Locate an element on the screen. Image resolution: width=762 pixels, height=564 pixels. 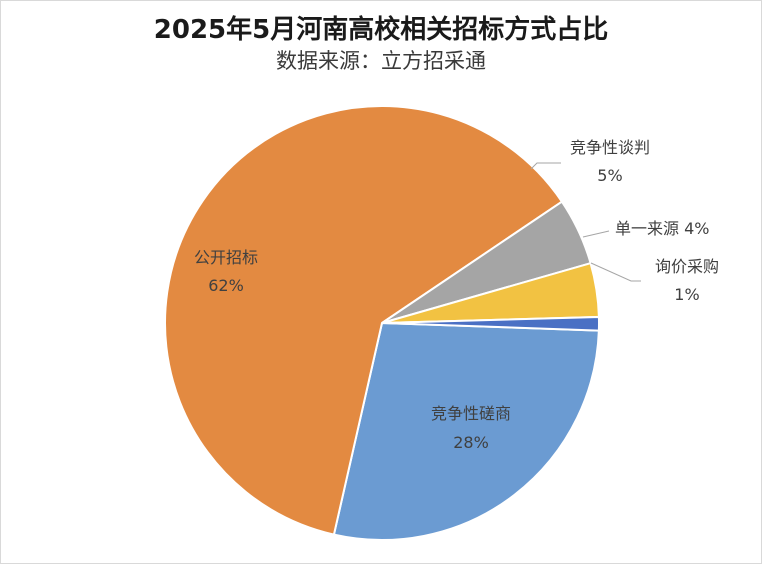
data-label-category: 公开招标 is located at coordinates (226, 257).